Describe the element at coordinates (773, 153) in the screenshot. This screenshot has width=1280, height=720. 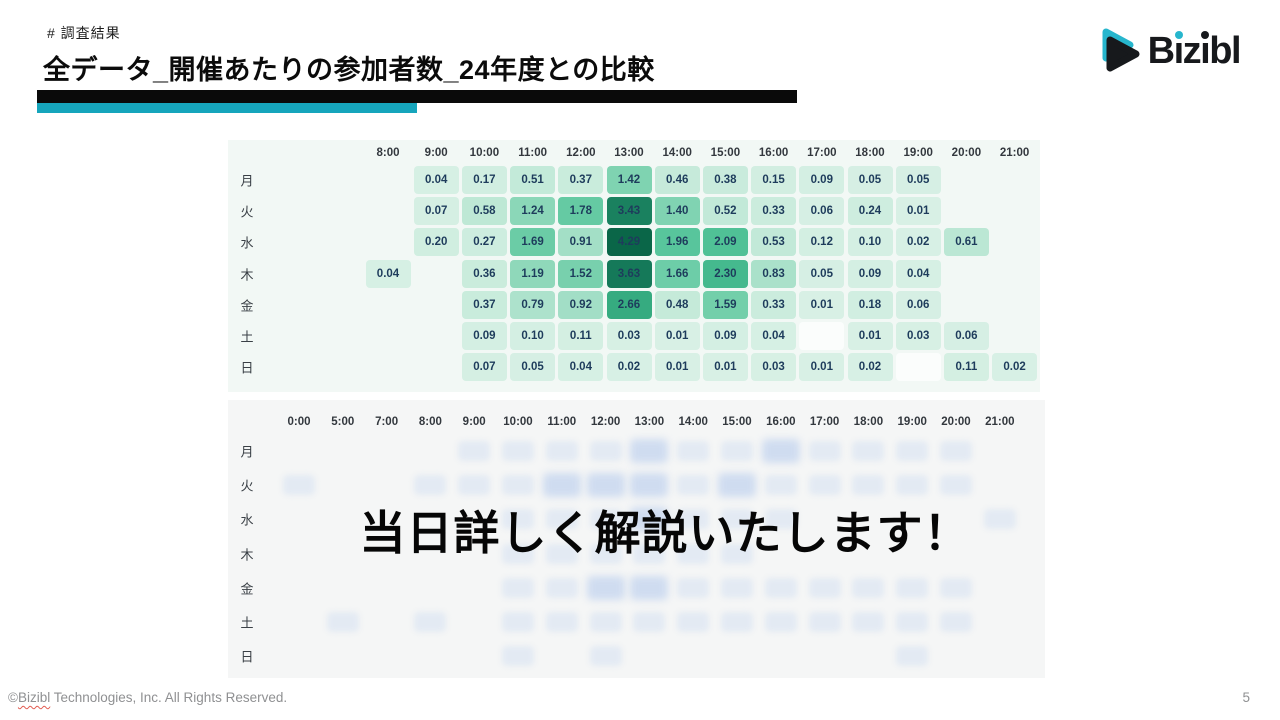
I see `time-header: 16:00` at that location.